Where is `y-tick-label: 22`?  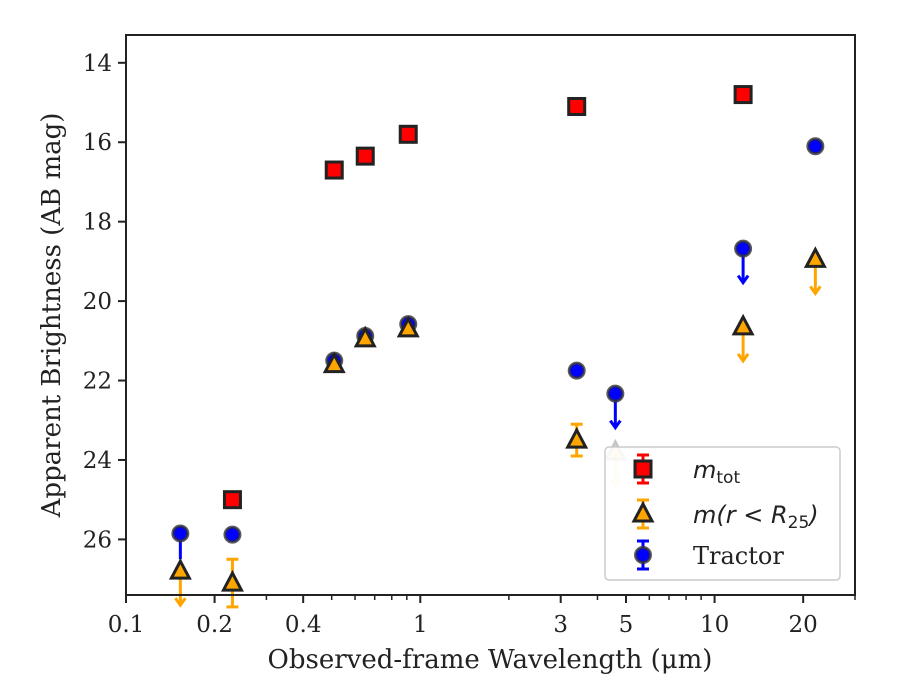
y-tick-label: 22 is located at coordinates (97, 382).